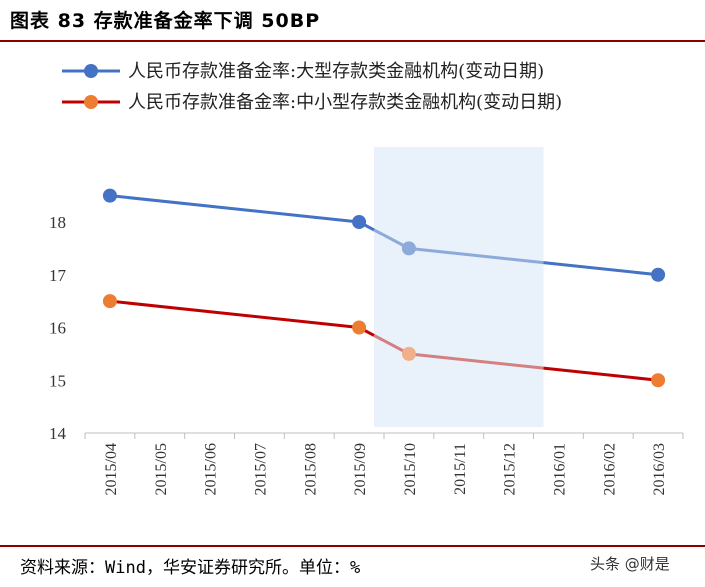 This screenshot has width=705, height=587. I want to click on x-tick-label: 2015/04, so click(111, 469).